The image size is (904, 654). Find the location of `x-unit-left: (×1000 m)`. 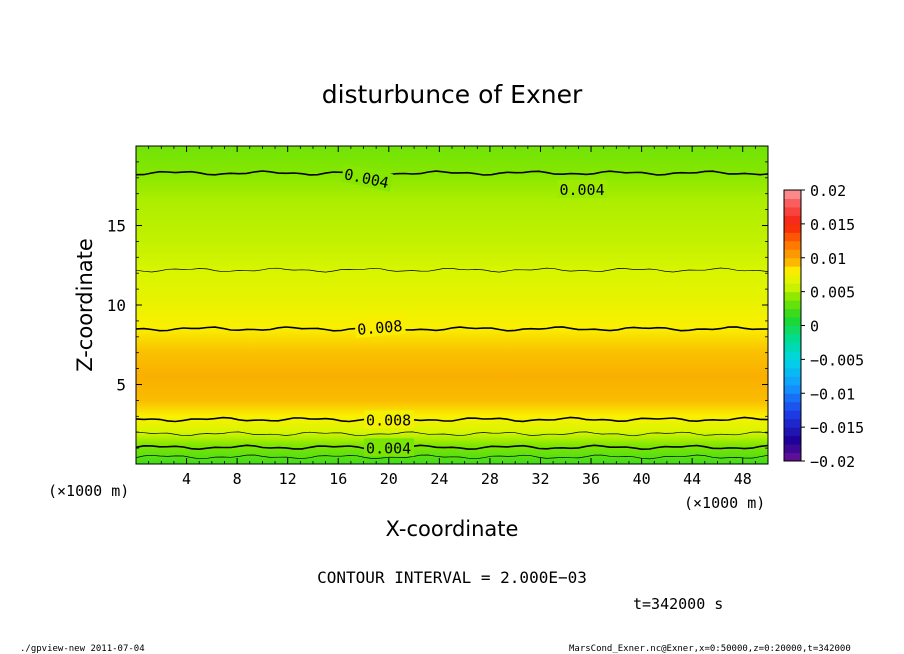

x-unit-left: (×1000 m) is located at coordinates (88, 491).